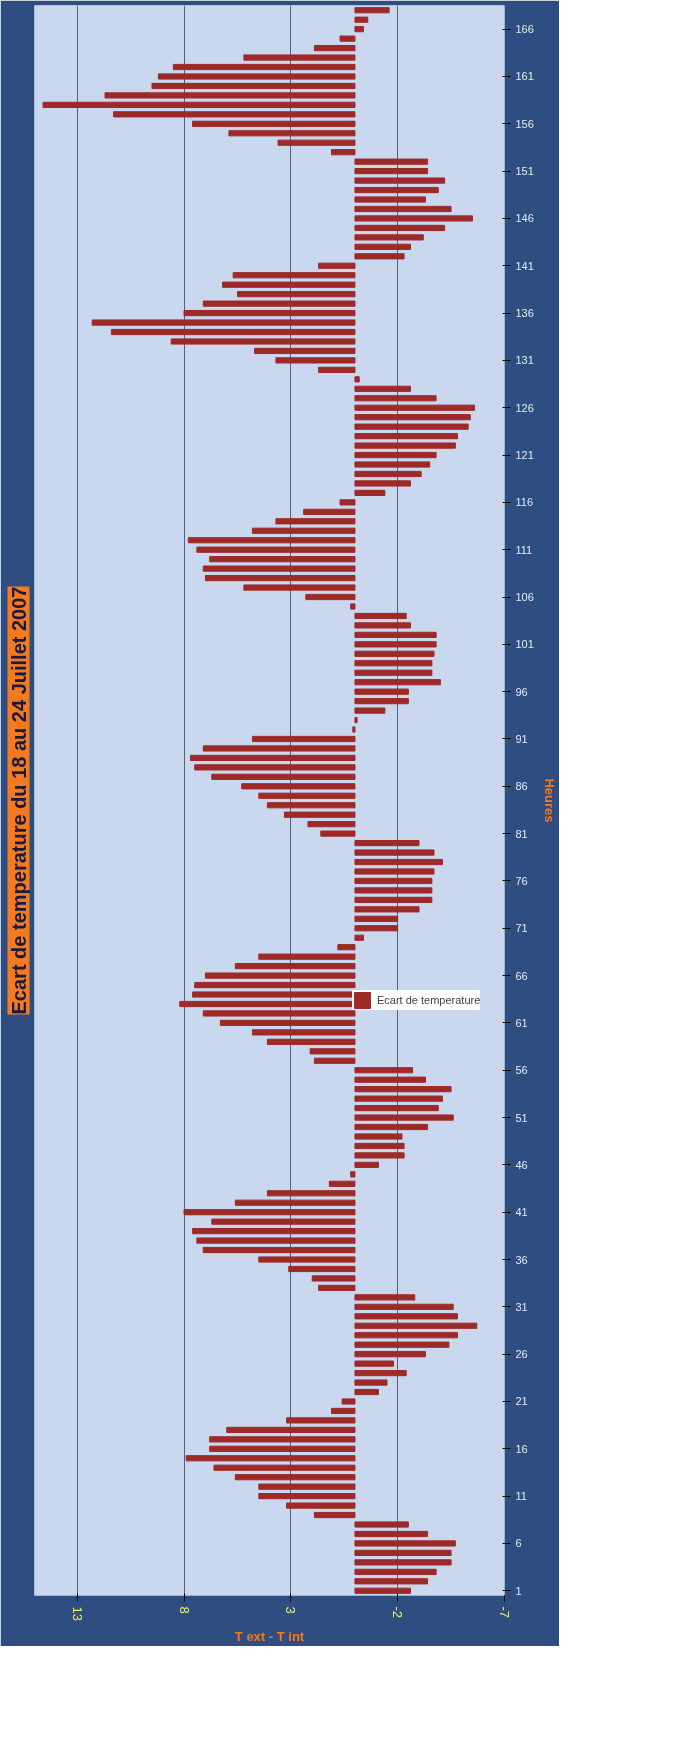 The width and height of the screenshot is (675, 1742). I want to click on y-tick-label: 81, so click(521, 833).